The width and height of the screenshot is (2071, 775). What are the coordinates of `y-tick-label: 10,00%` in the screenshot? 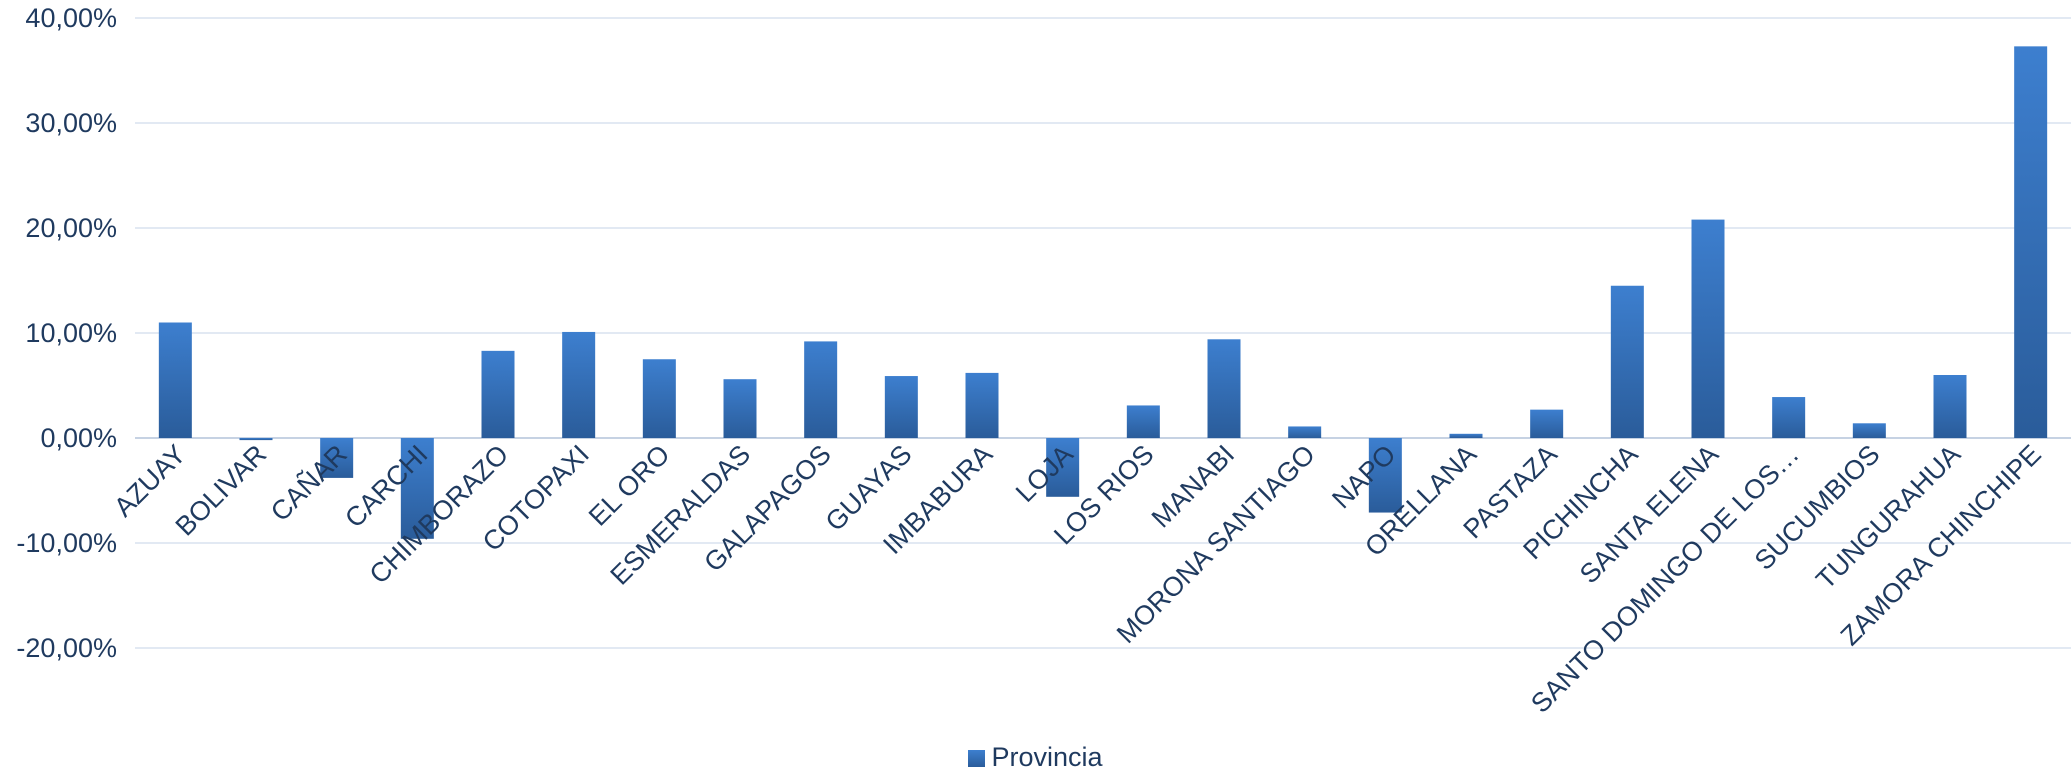 It's located at (71, 333).